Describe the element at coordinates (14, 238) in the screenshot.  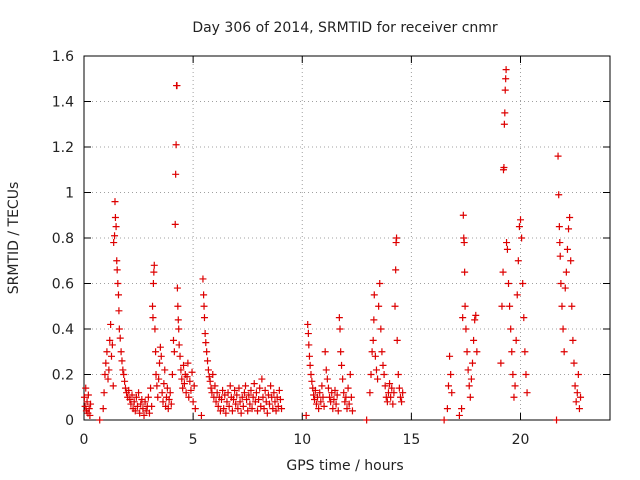
I see `y-axis-label: SRMTID / TECUs` at that location.